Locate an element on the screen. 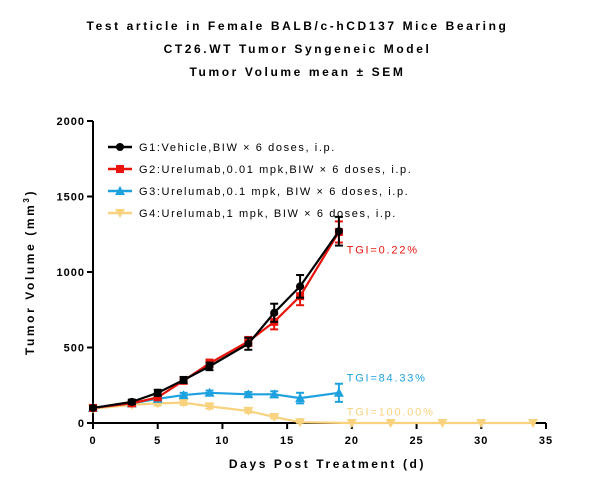 The image size is (595, 486). x-tick-label: 25 is located at coordinates (416, 441).